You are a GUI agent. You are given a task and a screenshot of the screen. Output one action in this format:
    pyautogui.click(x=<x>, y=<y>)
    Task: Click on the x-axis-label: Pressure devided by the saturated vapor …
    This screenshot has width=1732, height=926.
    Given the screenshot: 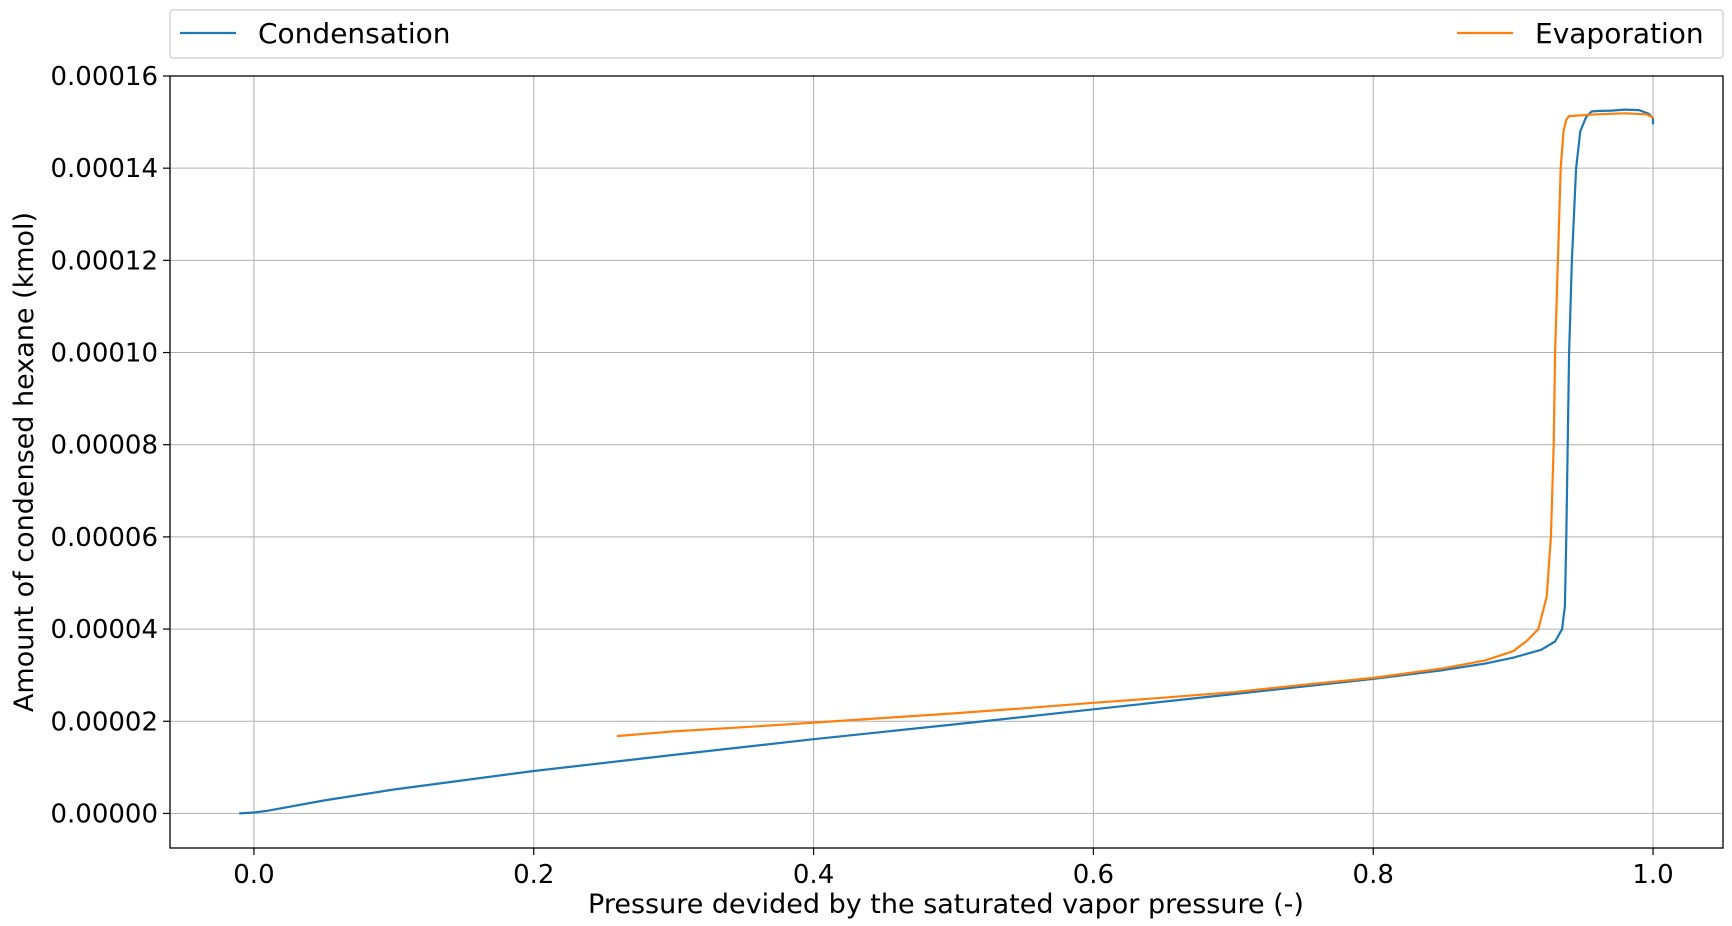 What is the action you would take?
    pyautogui.click(x=946, y=904)
    